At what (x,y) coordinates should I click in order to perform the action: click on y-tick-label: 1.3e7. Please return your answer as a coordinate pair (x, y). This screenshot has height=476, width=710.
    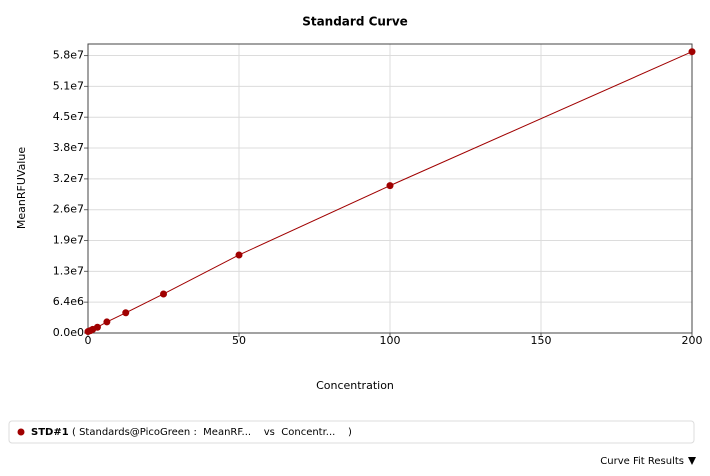
    Looking at the image, I should click on (68, 270).